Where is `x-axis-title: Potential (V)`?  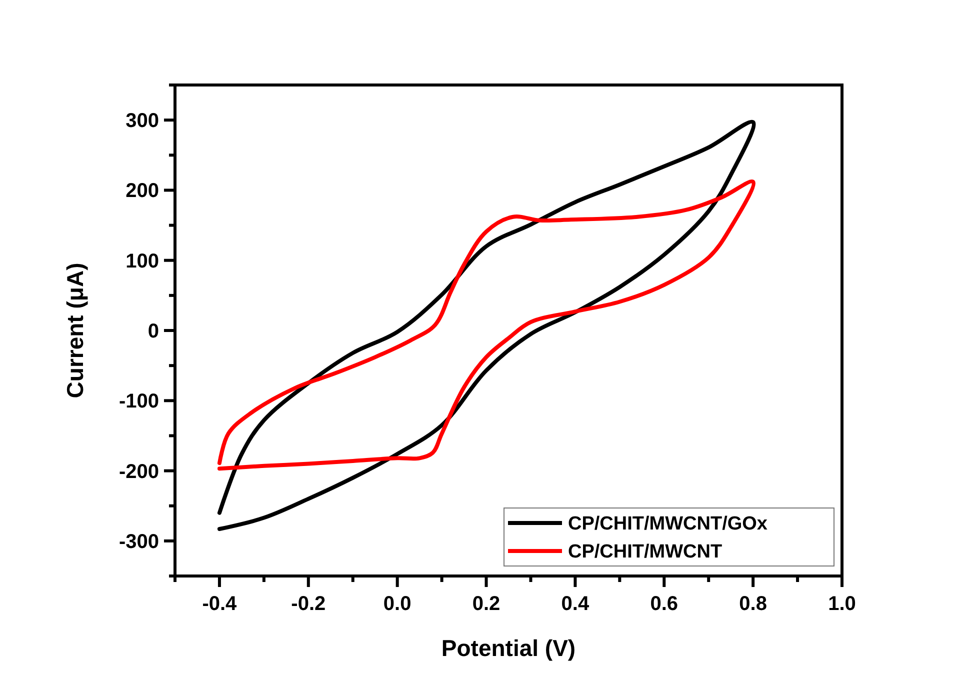 x-axis-title: Potential (V) is located at coordinates (508, 648).